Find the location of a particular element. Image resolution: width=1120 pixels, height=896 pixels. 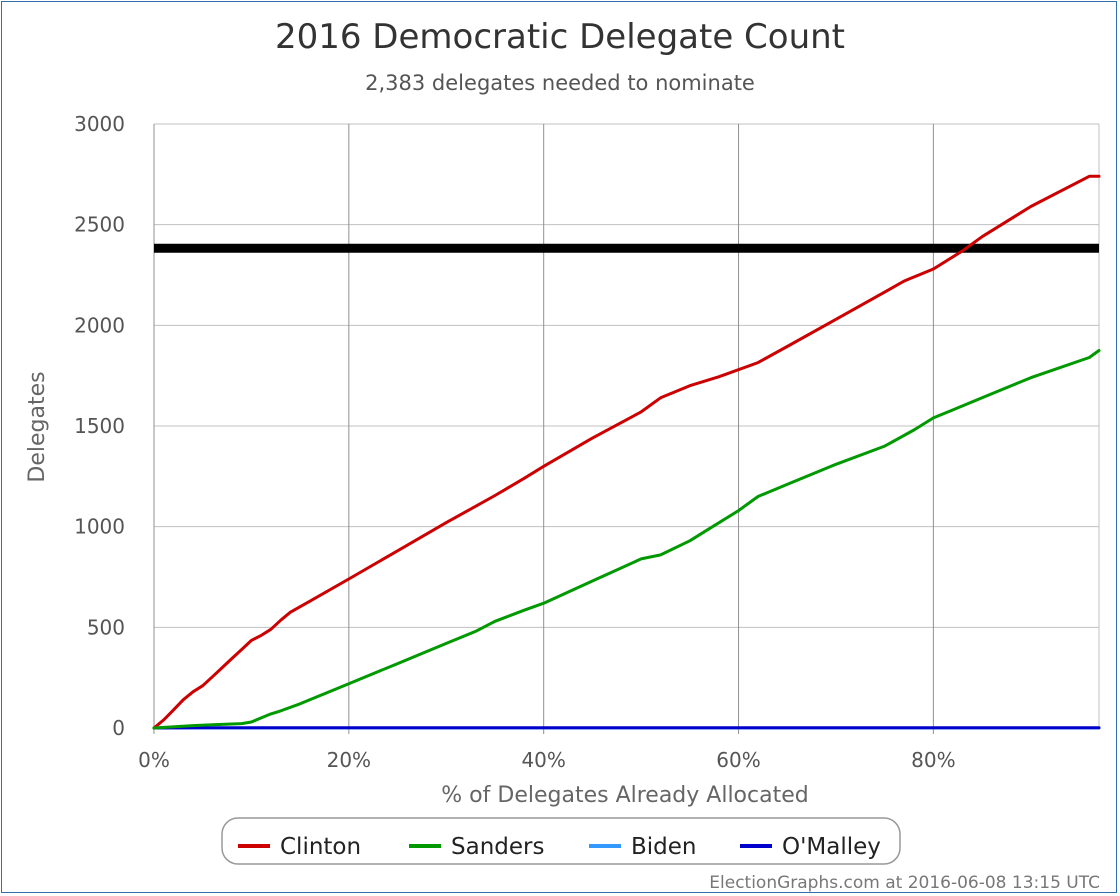

legend-label-biden: Biden is located at coordinates (664, 847).